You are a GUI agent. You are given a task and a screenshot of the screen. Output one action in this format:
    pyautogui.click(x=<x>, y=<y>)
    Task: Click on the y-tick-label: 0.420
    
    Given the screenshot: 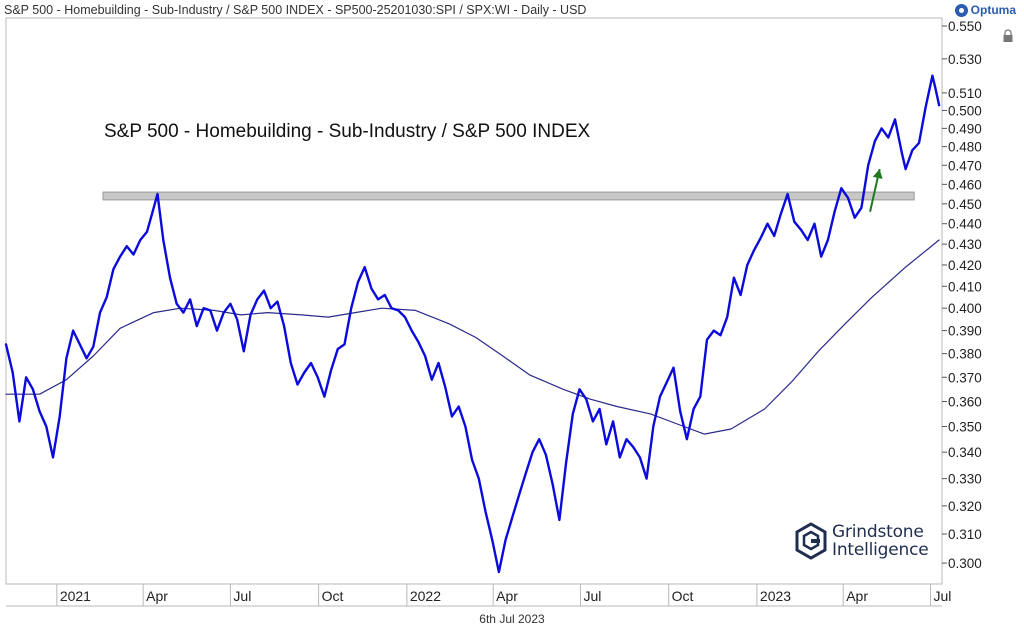 What is the action you would take?
    pyautogui.click(x=965, y=265)
    